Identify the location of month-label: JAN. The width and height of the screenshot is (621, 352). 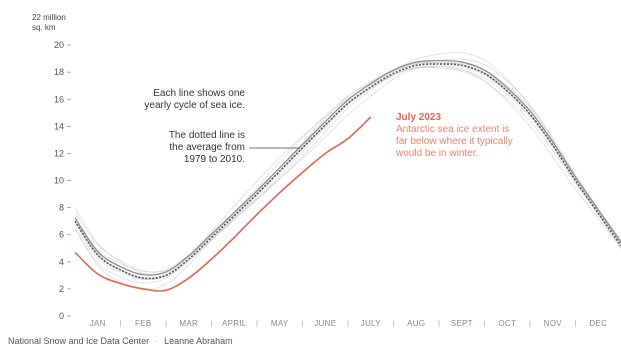
(98, 323).